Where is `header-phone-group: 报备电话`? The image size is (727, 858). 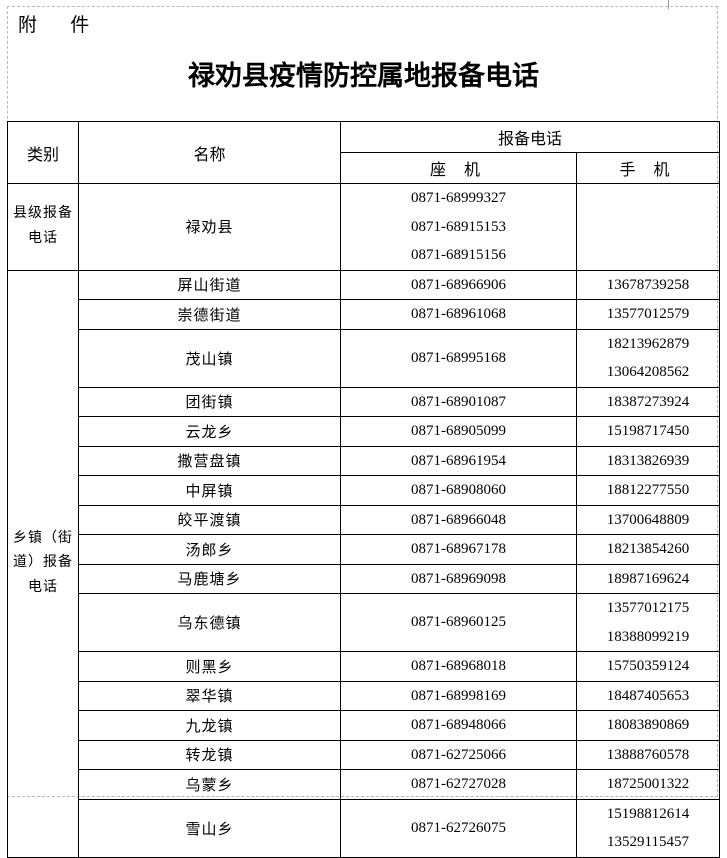
header-phone-group: 报备电话 is located at coordinates (530, 137).